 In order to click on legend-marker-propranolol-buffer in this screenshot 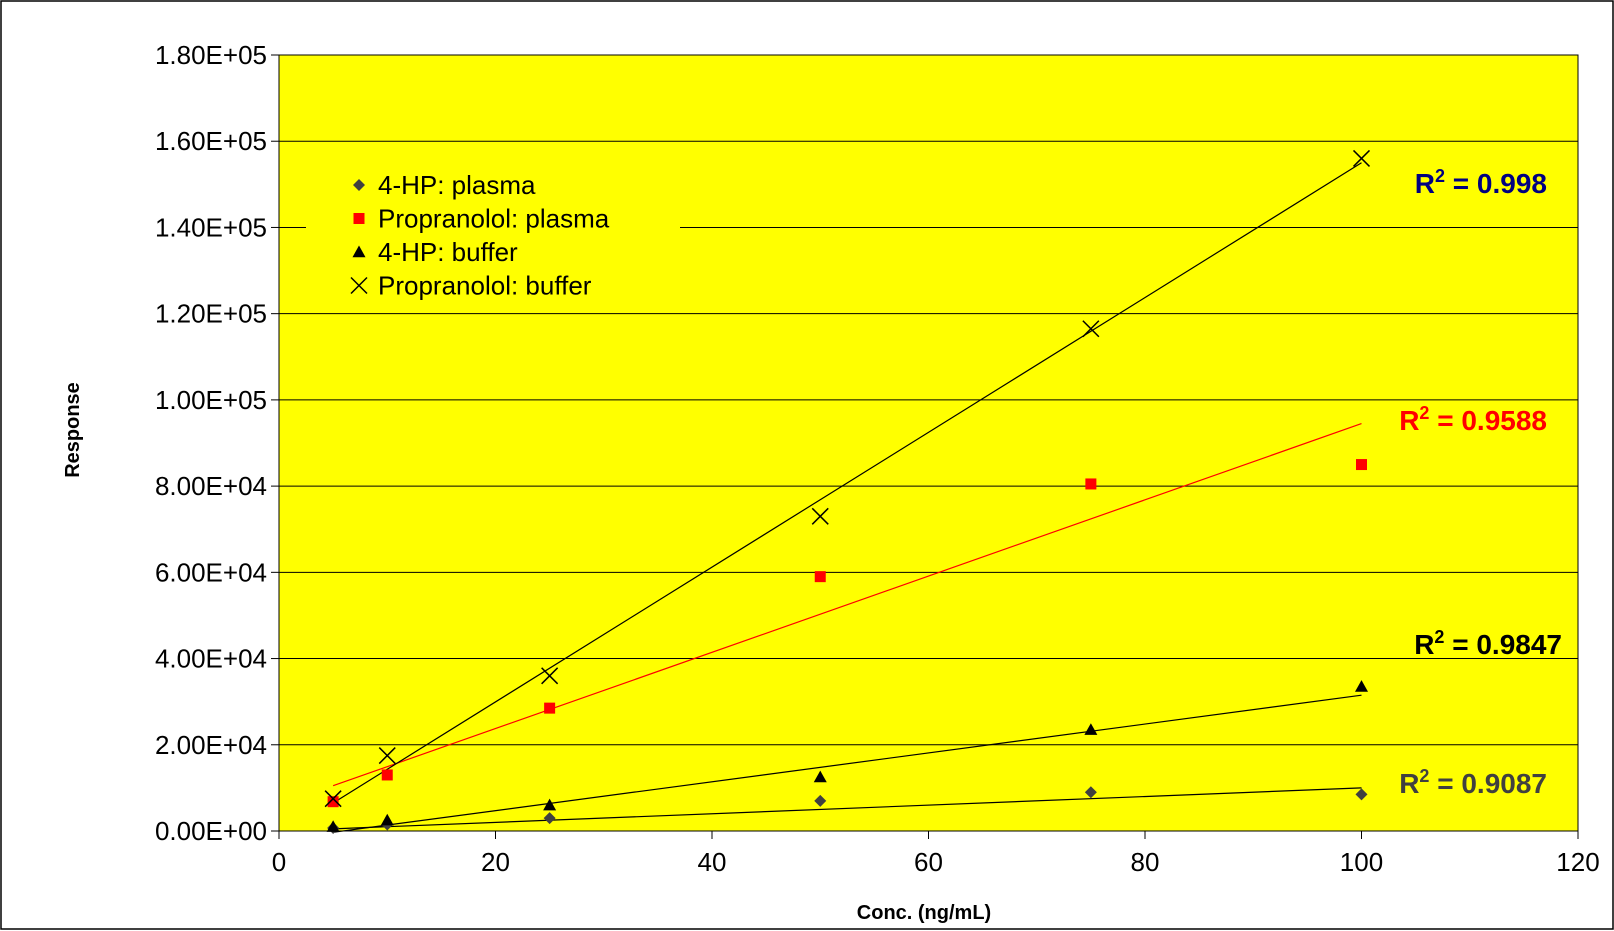, I will do `click(359, 285)`.